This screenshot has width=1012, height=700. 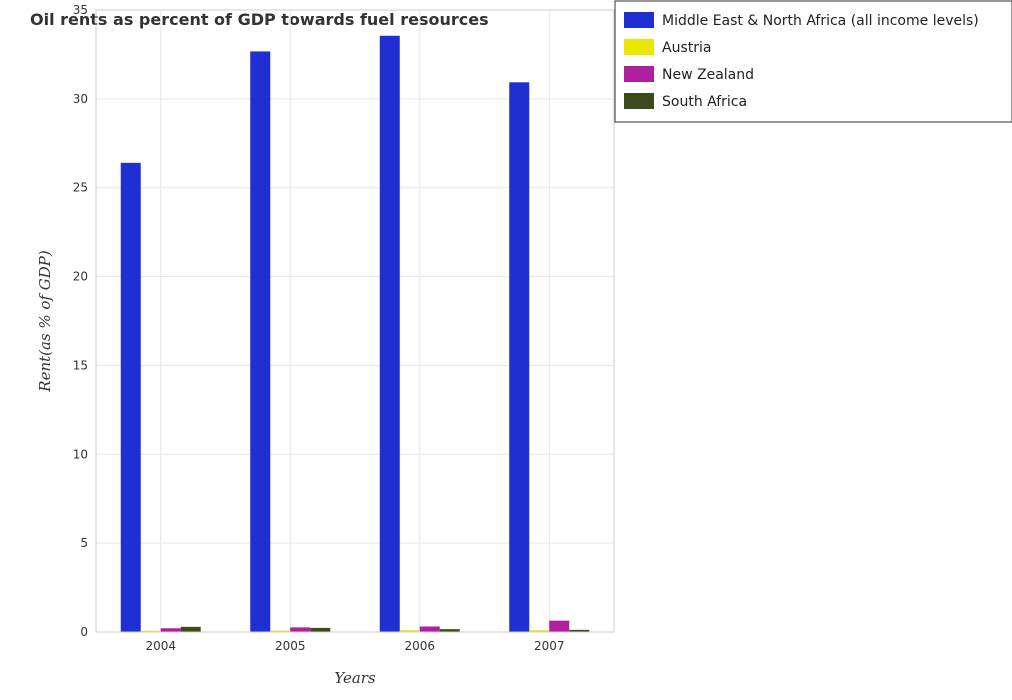 I want to click on y-tick-label: 10, so click(x=80, y=454).